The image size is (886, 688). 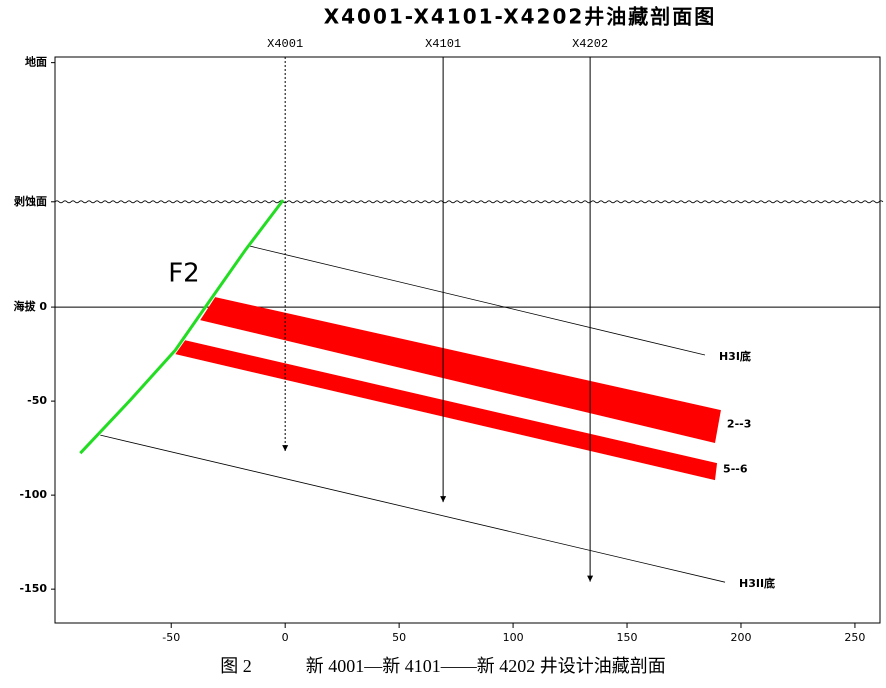 What do you see at coordinates (36, 62) in the screenshot?
I see `y-tick-label: 地面` at bounding box center [36, 62].